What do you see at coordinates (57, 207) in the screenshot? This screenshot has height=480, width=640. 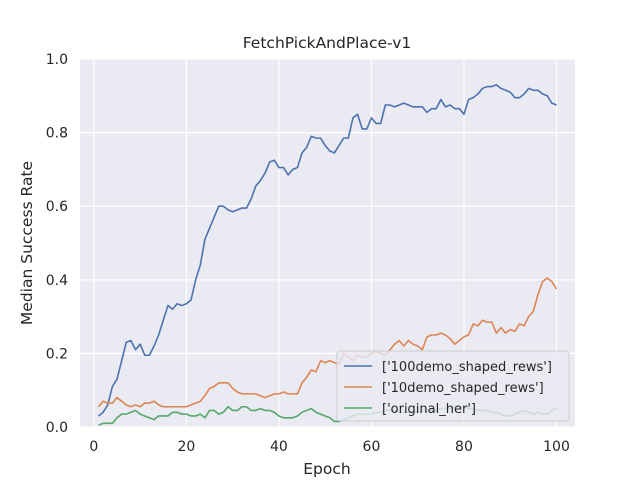 I see `y-tick-label: 0.6` at bounding box center [57, 207].